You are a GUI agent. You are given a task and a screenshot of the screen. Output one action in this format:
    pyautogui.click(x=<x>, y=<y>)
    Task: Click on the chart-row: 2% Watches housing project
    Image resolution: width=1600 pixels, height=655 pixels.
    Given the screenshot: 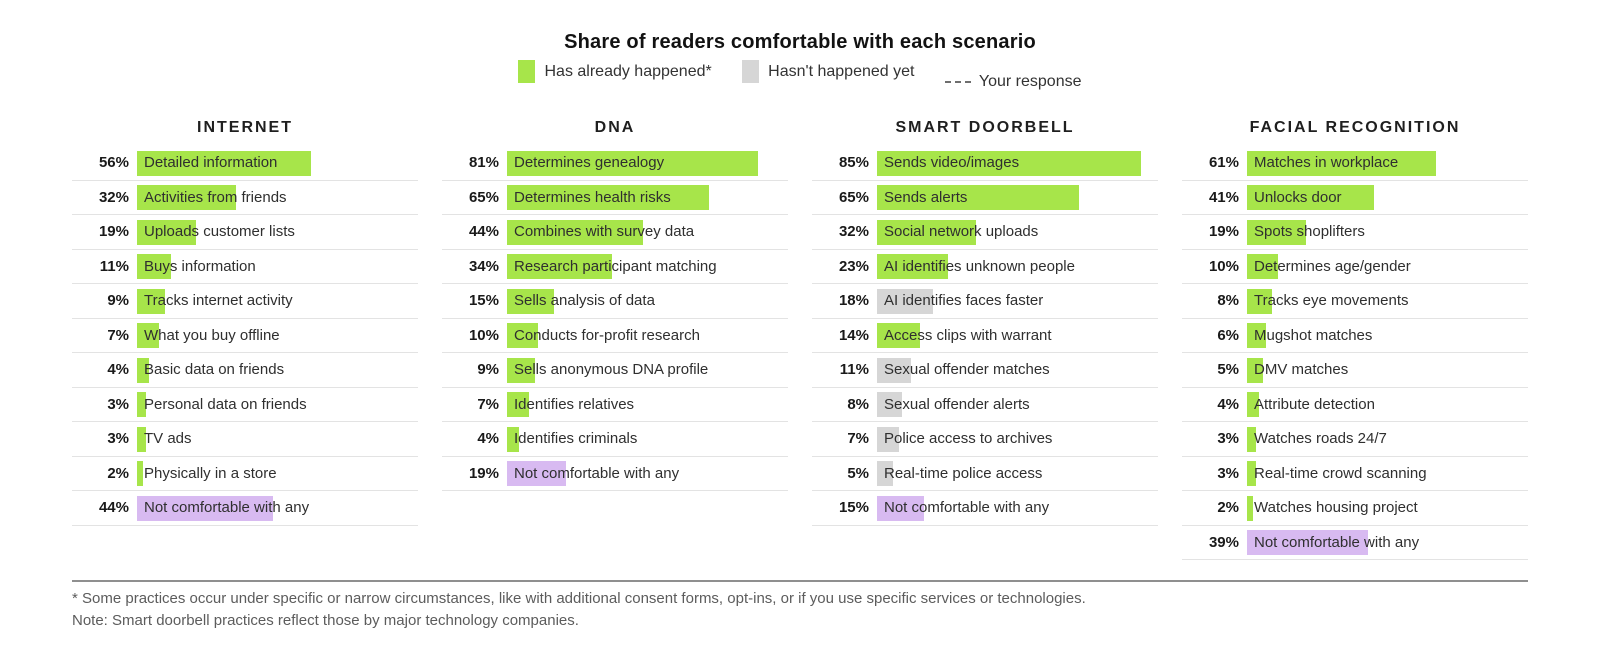 What is the action you would take?
    pyautogui.click(x=1355, y=508)
    